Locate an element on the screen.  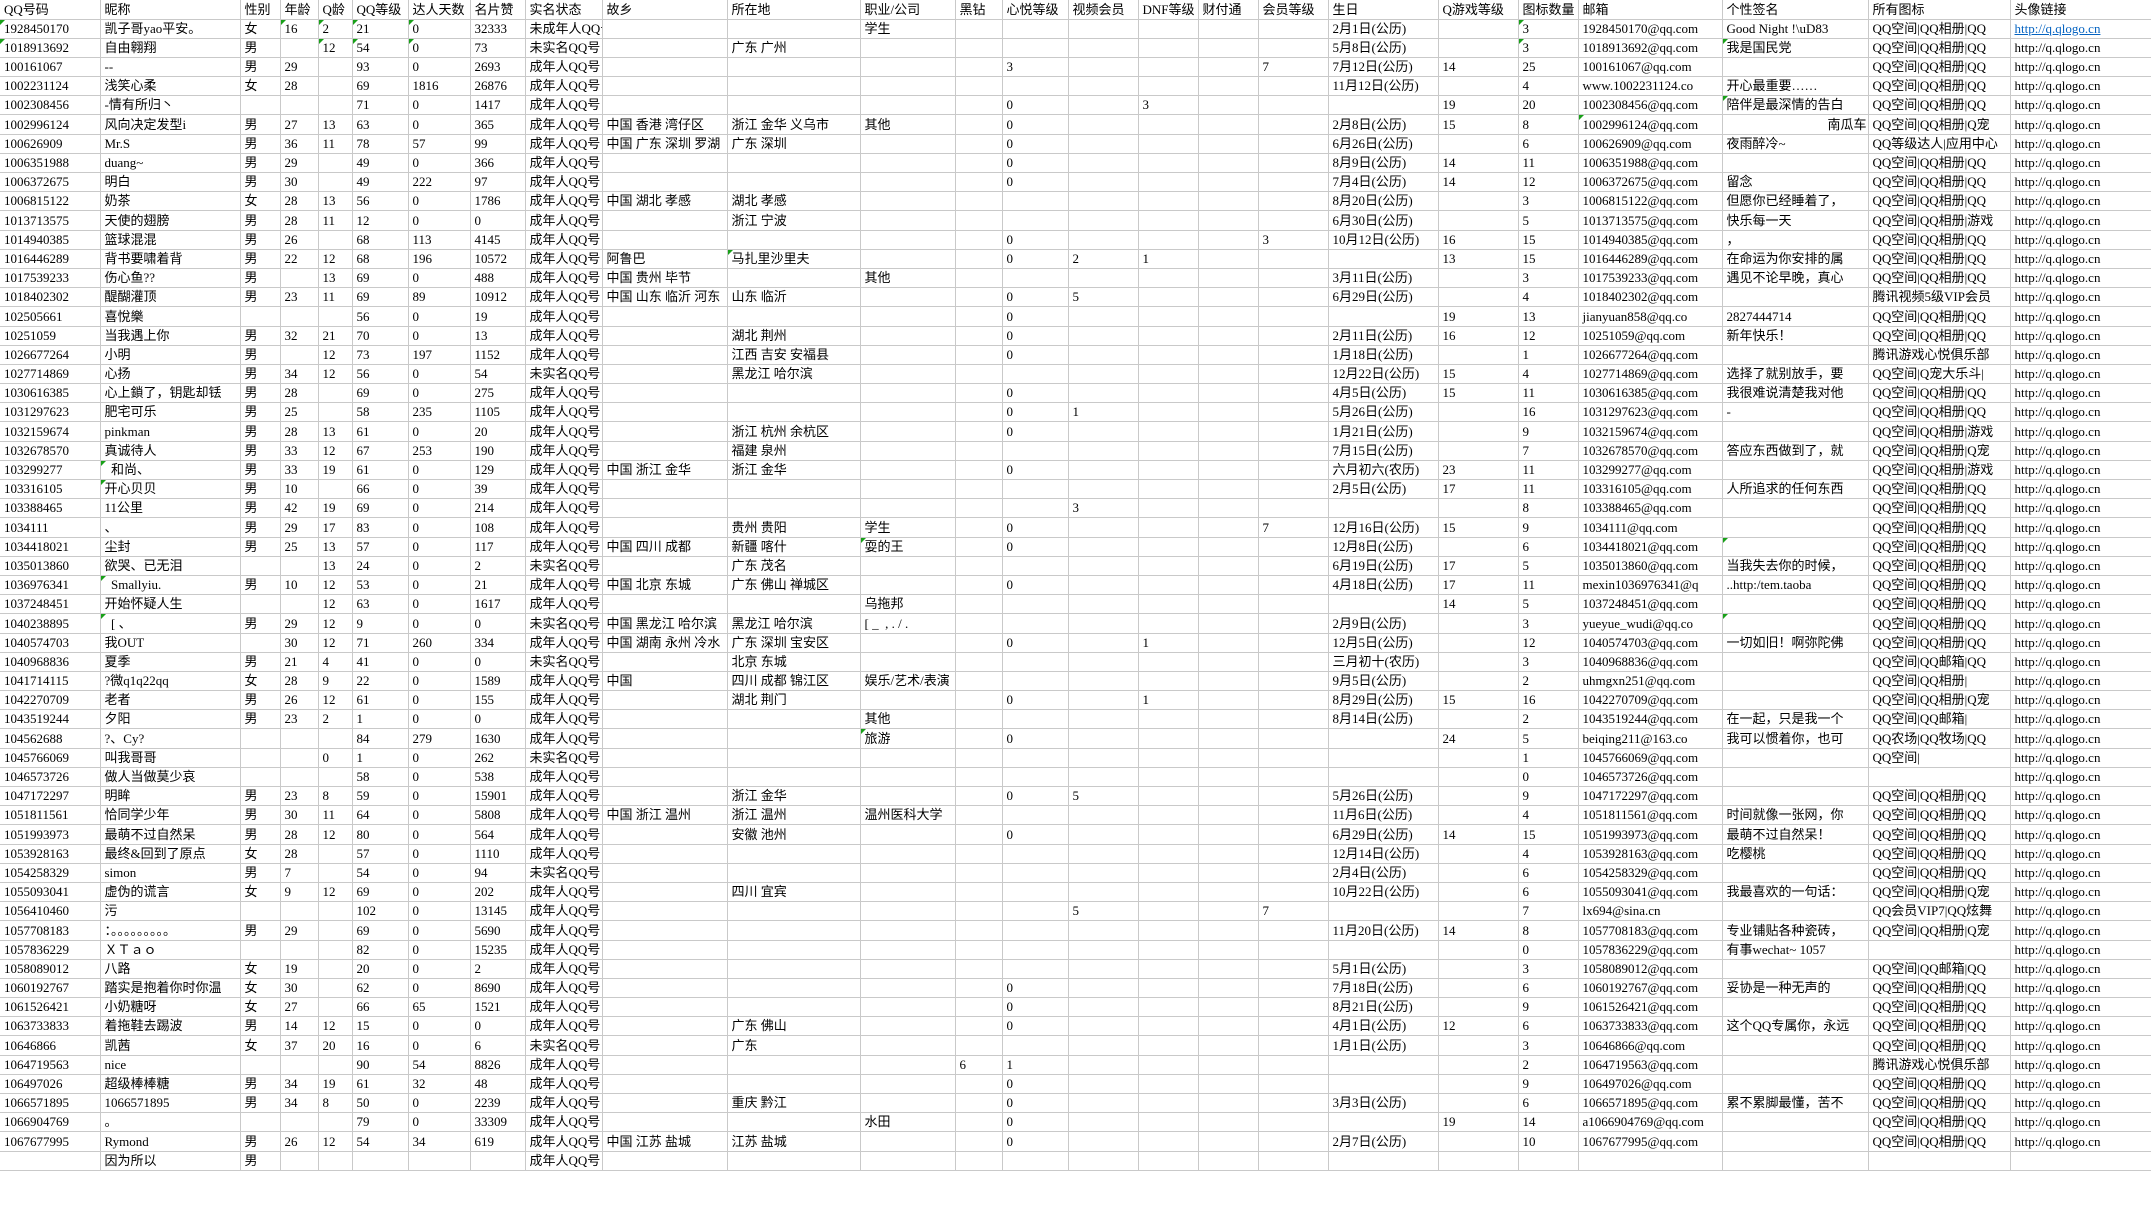
cell-likes: 5808 is located at coordinates (498, 815).